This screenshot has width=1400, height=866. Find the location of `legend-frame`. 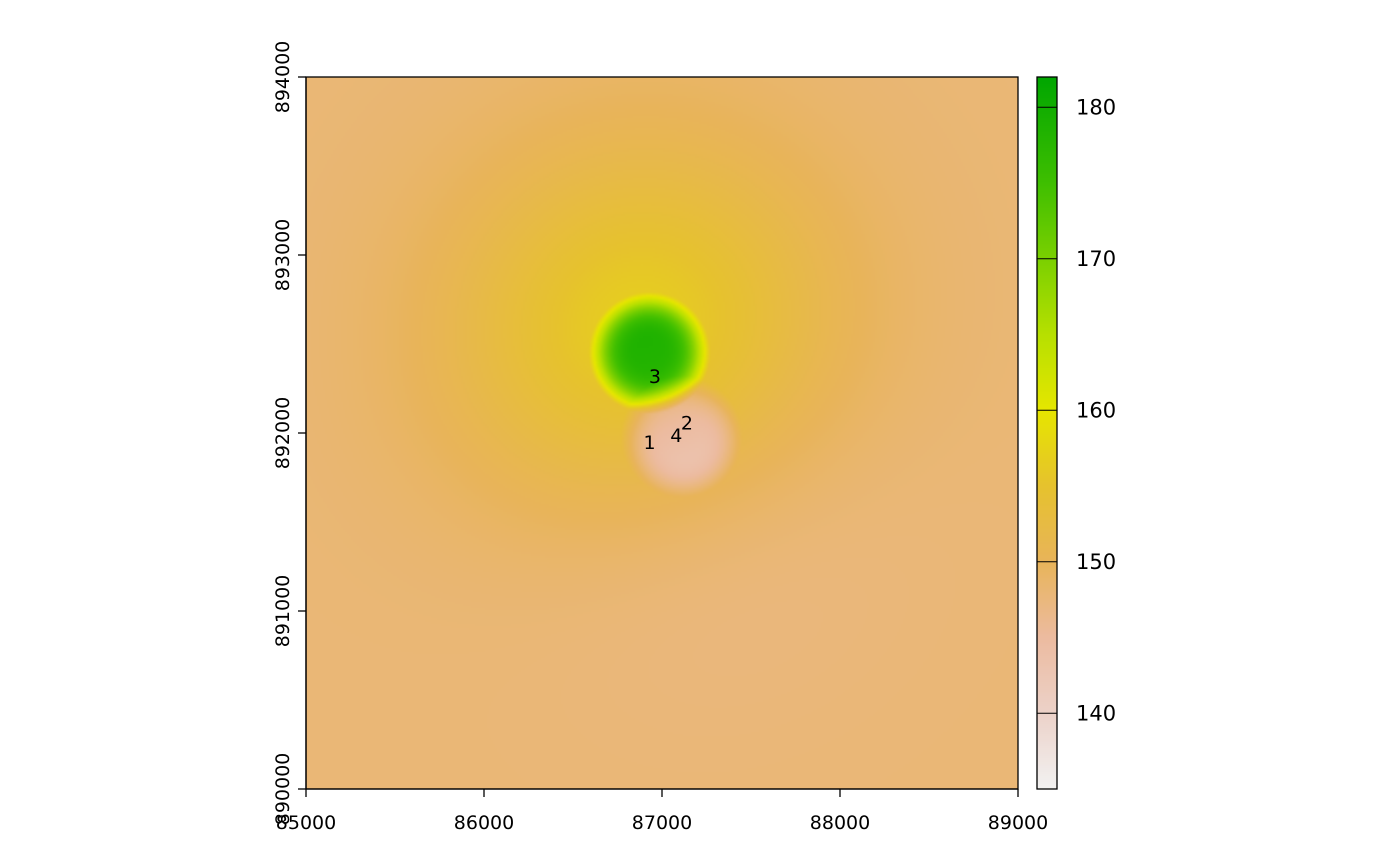

legend-frame is located at coordinates (1047, 433).